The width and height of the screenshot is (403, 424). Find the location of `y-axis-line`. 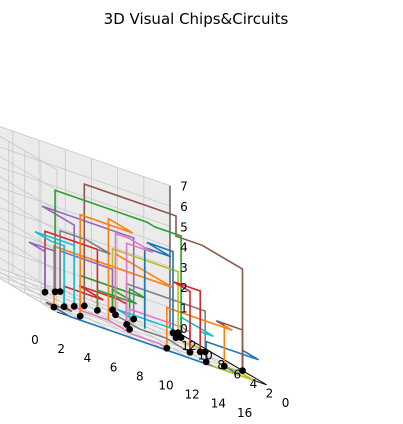

y-axis-line is located at coordinates (218, 356).